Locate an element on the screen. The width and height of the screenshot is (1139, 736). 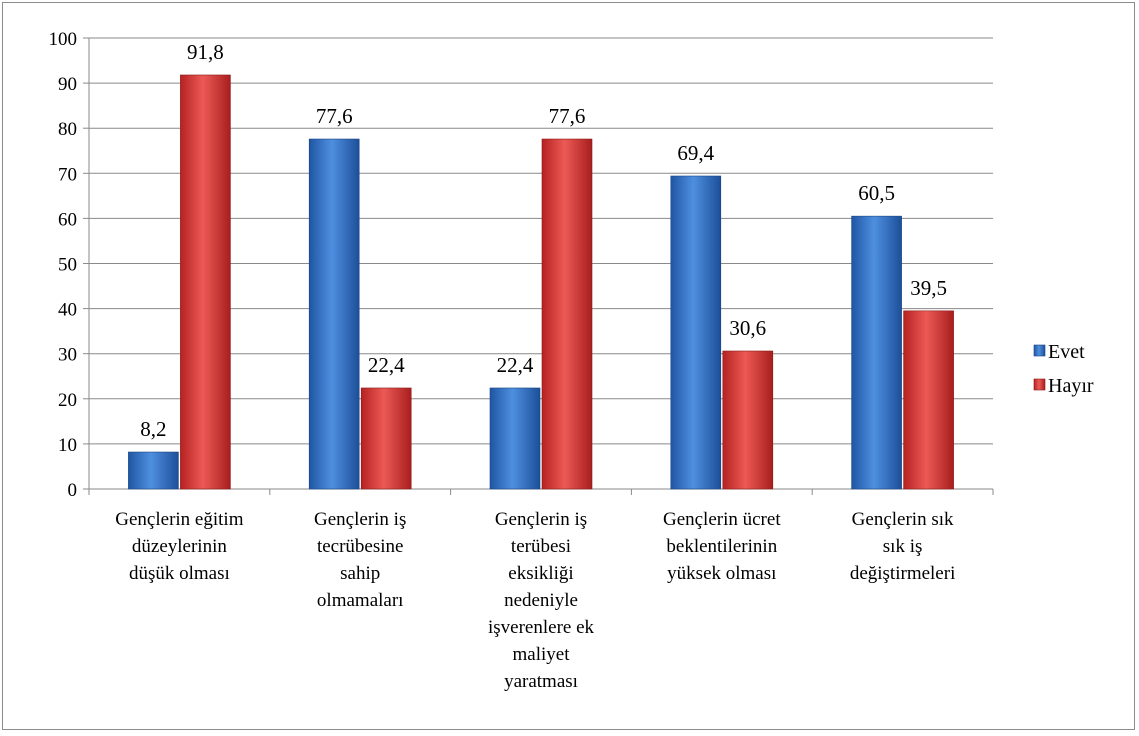
y-tick-label: 10 is located at coordinates (67, 445).